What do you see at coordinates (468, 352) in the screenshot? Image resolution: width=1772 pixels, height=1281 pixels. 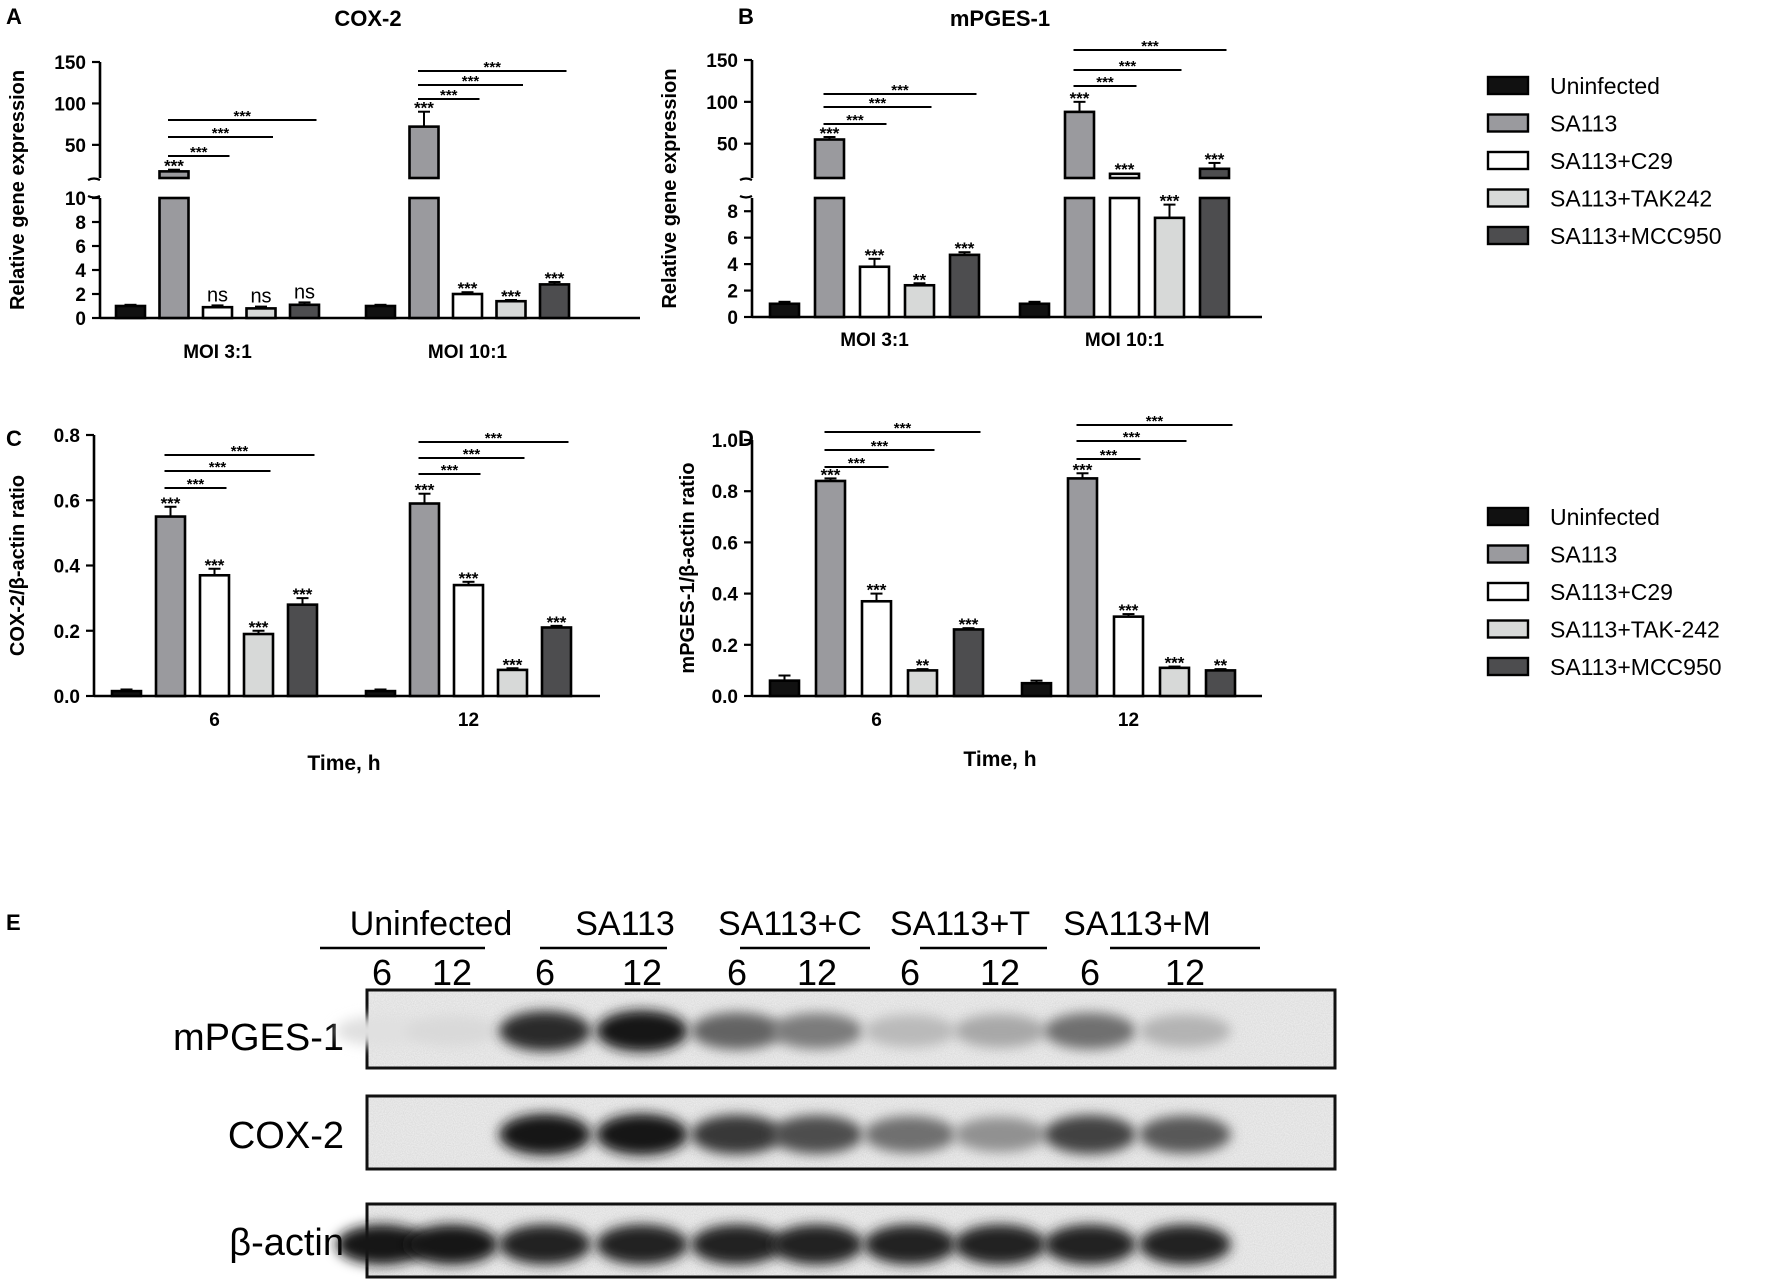 I see `x-tick-label: MOI 10:1` at bounding box center [468, 352].